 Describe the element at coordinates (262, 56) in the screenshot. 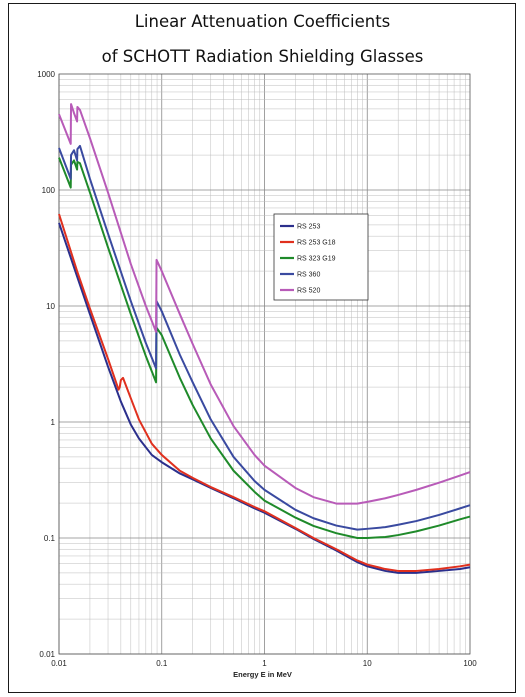

I see `chart-title-line-2: of SCHOTT Radiation Shielding Glasses` at that location.